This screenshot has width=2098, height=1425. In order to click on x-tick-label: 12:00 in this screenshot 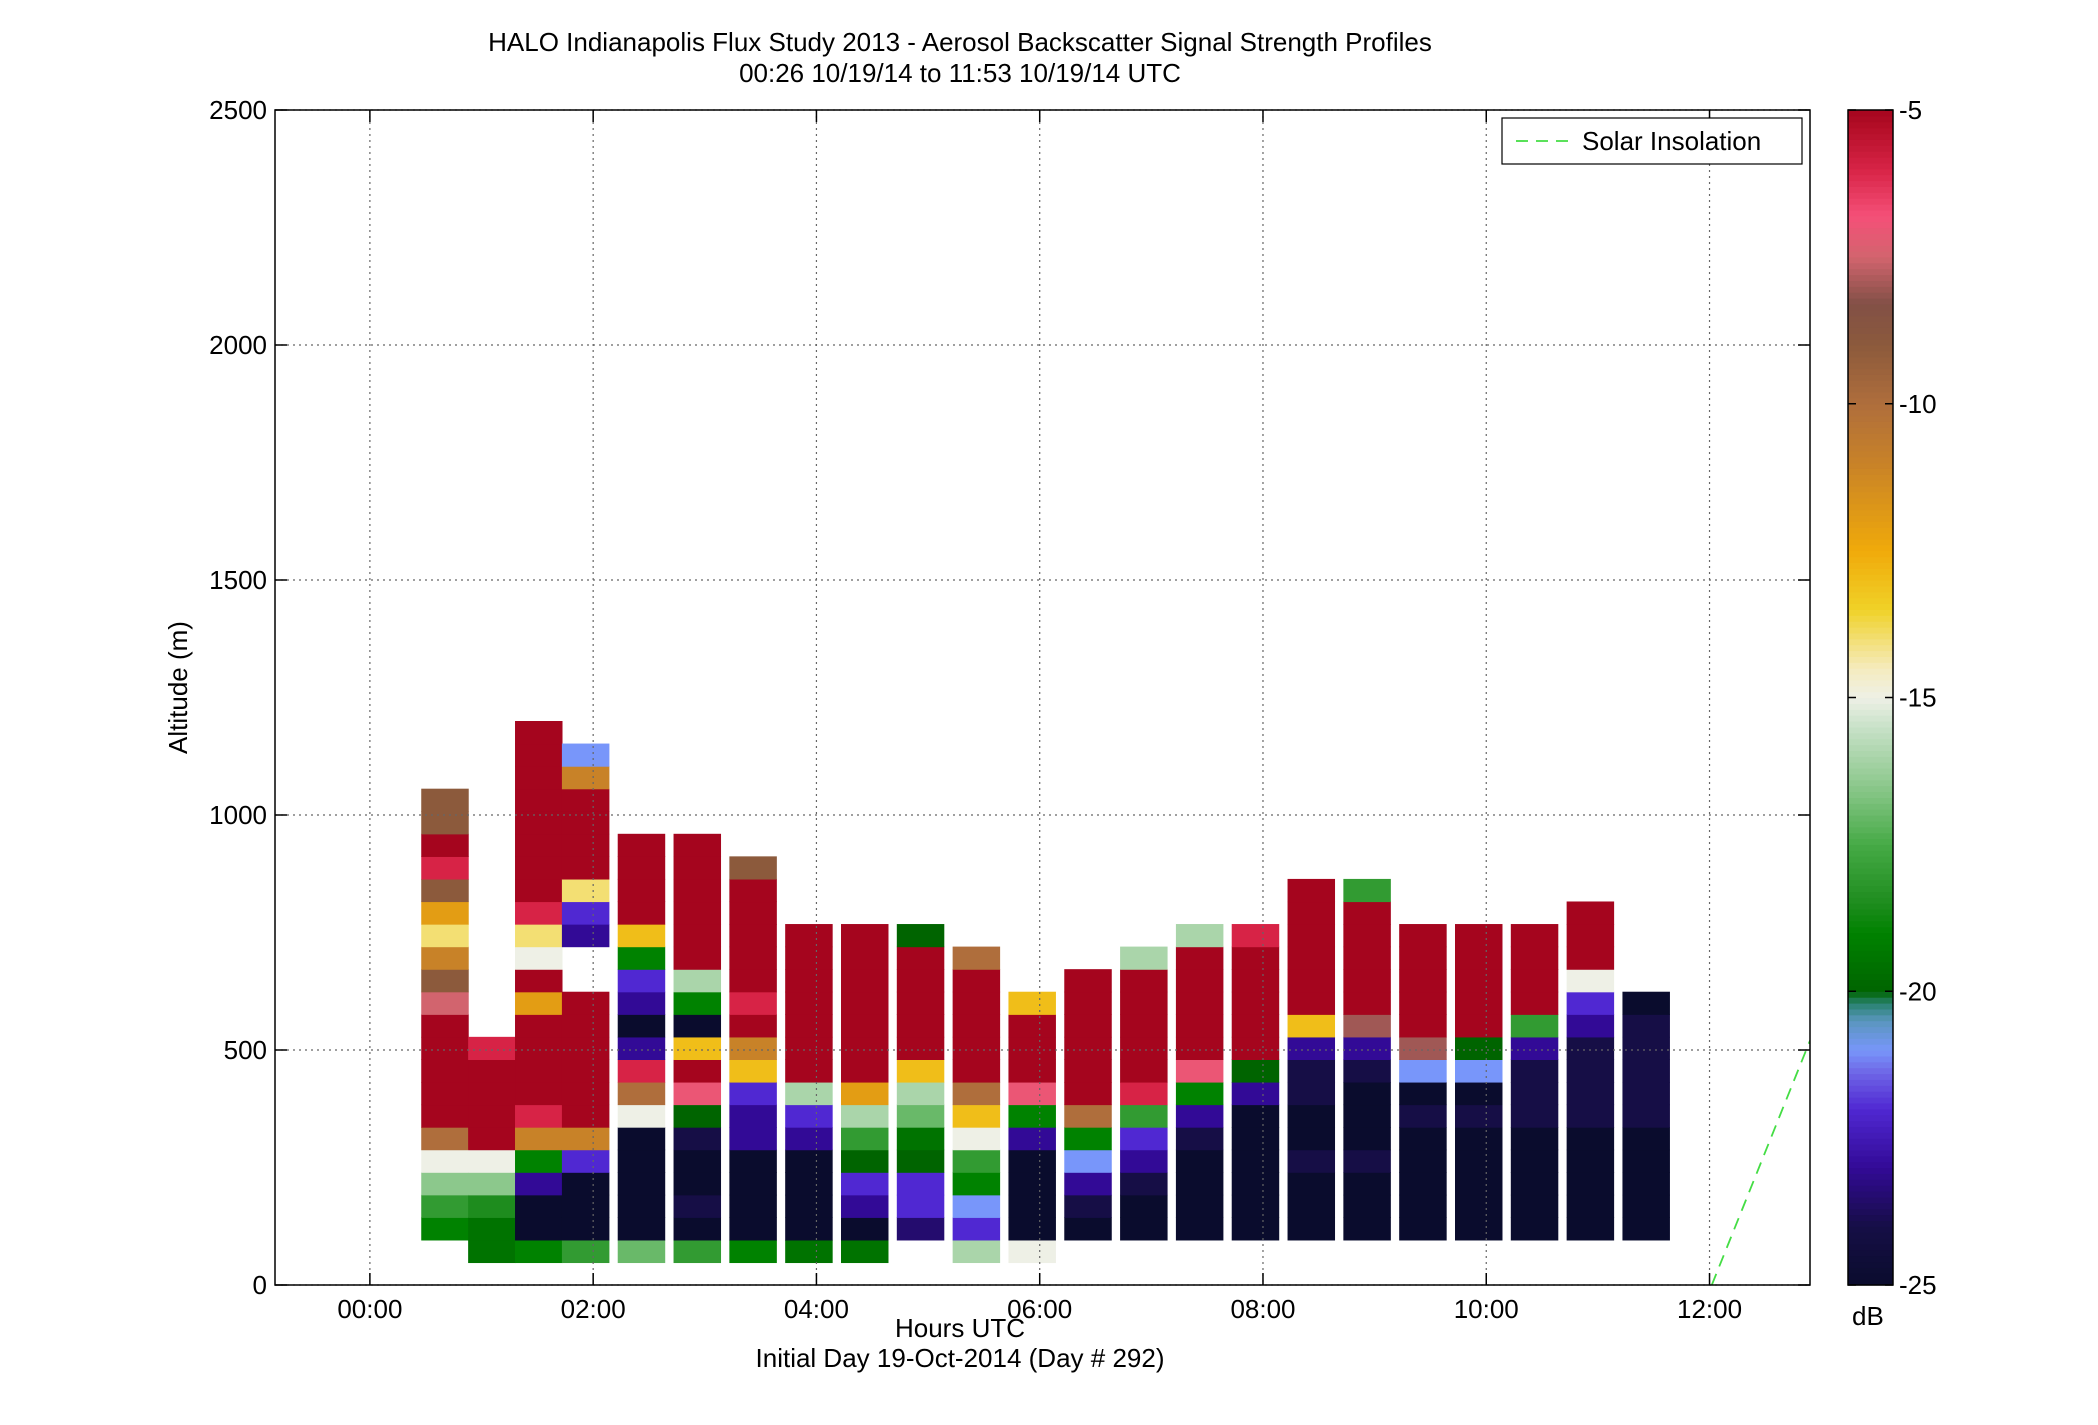, I will do `click(1709, 1309)`.